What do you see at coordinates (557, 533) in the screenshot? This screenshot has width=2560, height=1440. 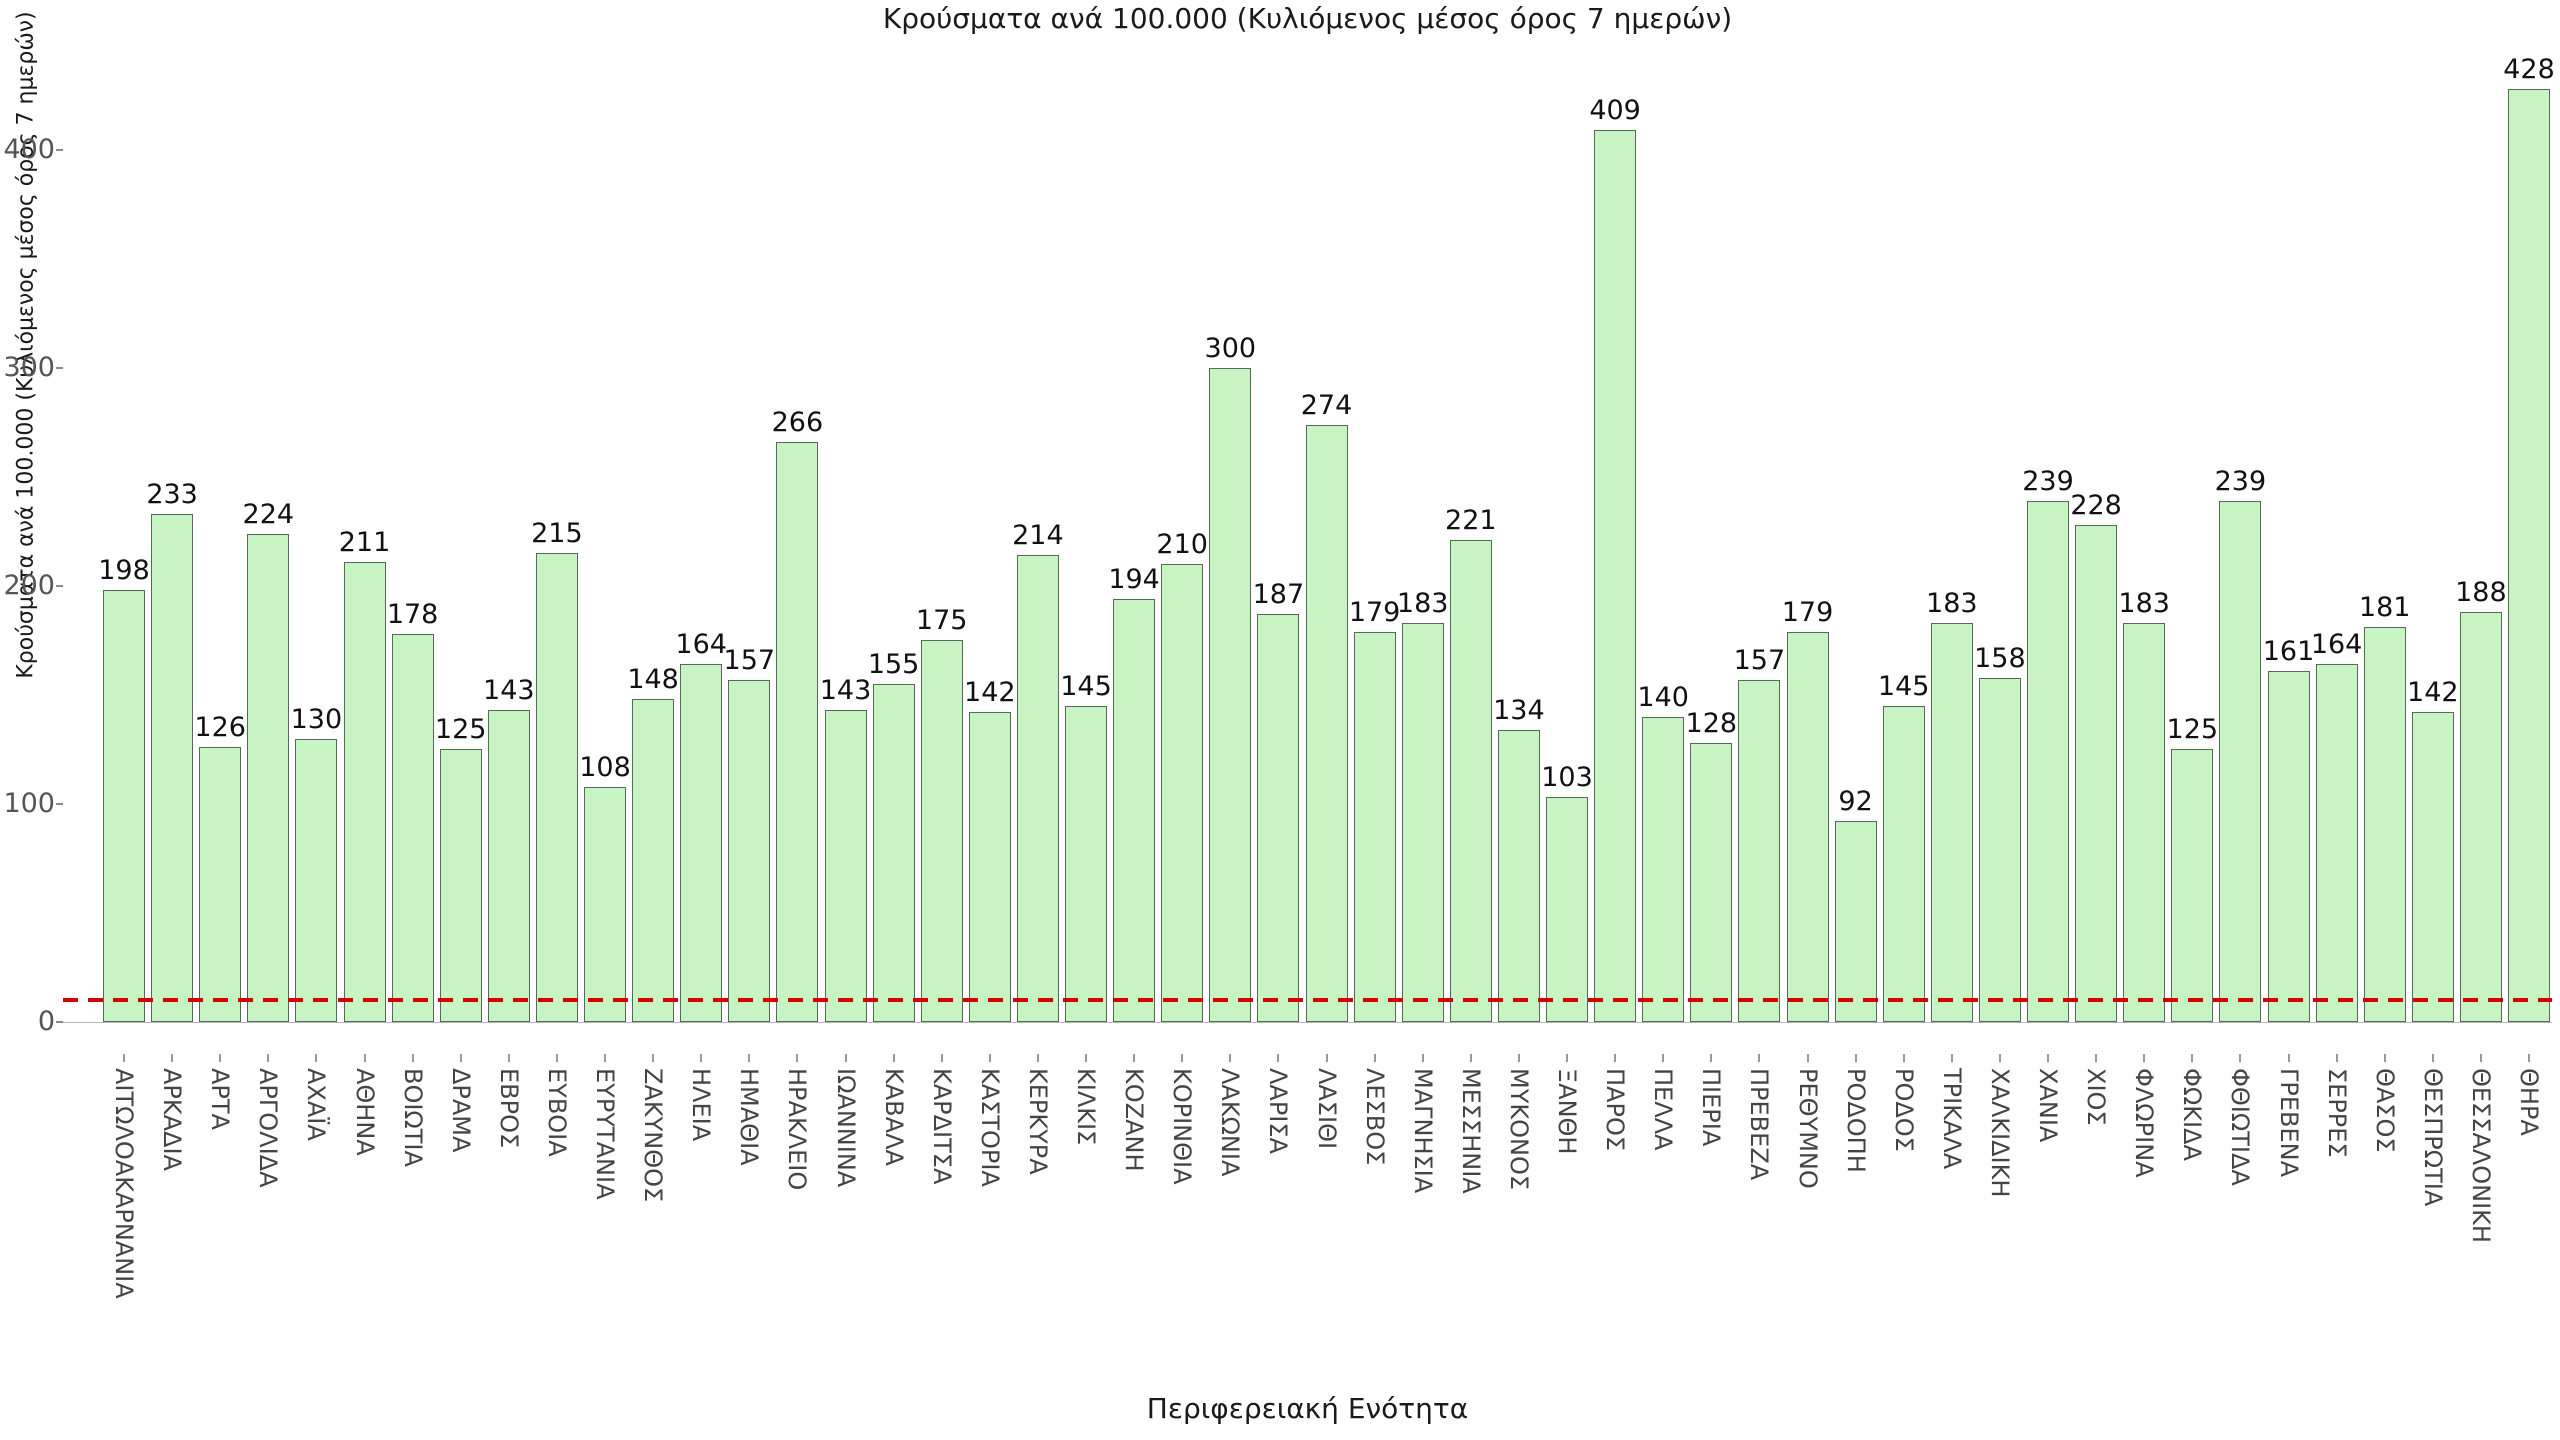 I see `bar-value-label: 215` at bounding box center [557, 533].